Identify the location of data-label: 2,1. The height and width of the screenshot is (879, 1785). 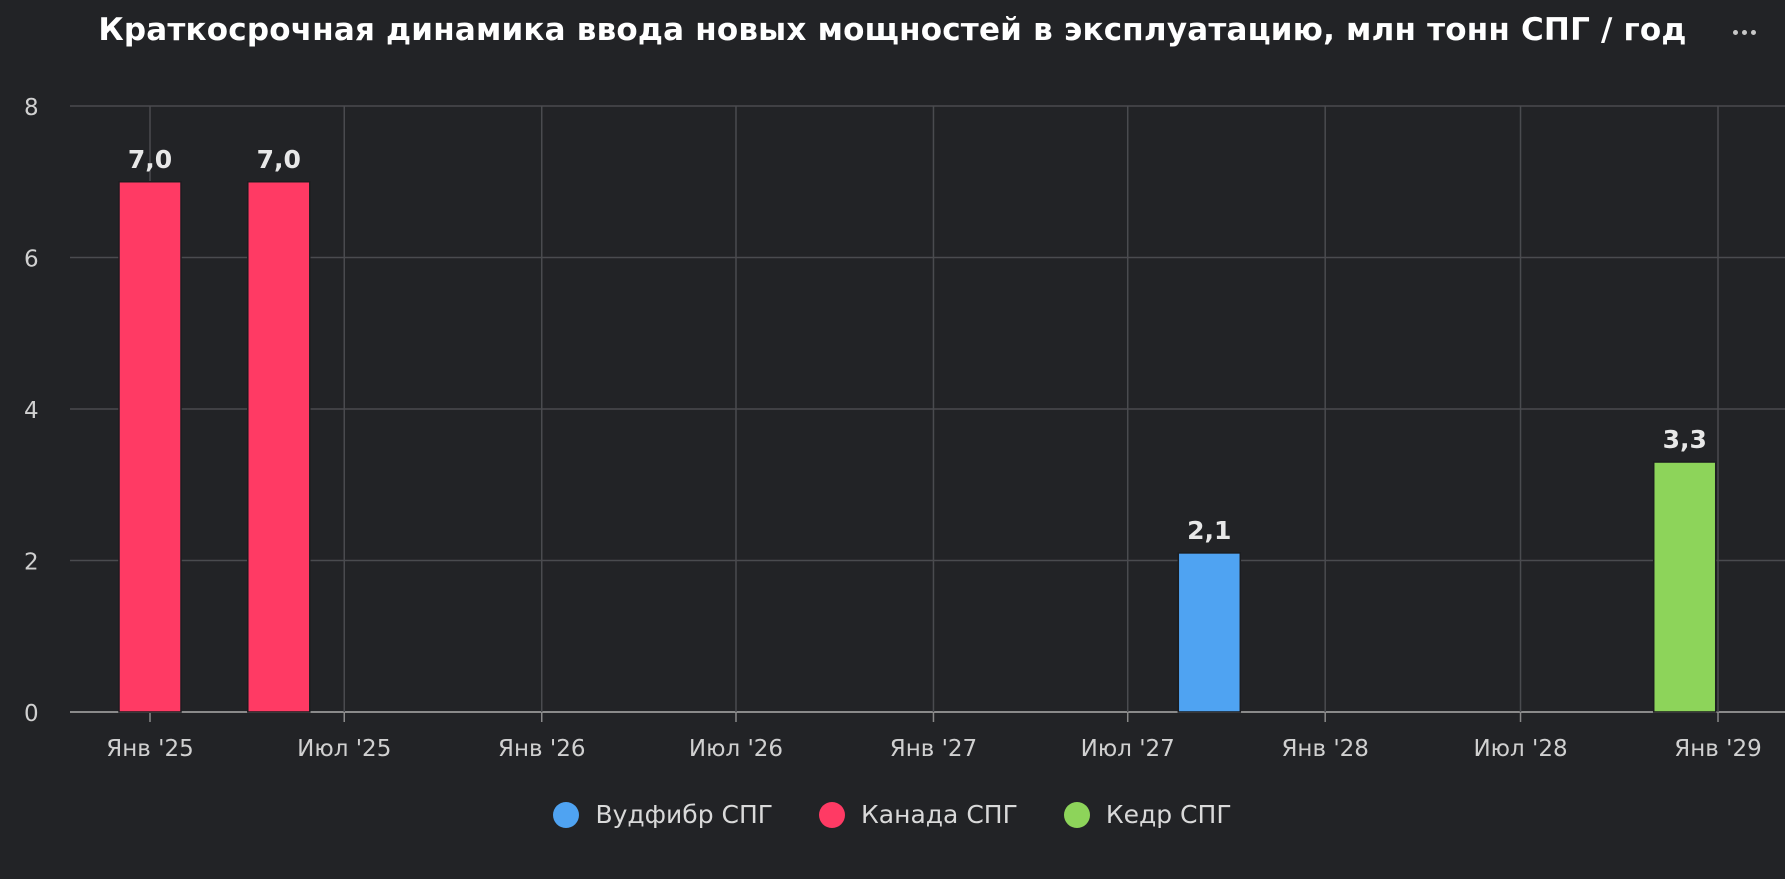
(1209, 530).